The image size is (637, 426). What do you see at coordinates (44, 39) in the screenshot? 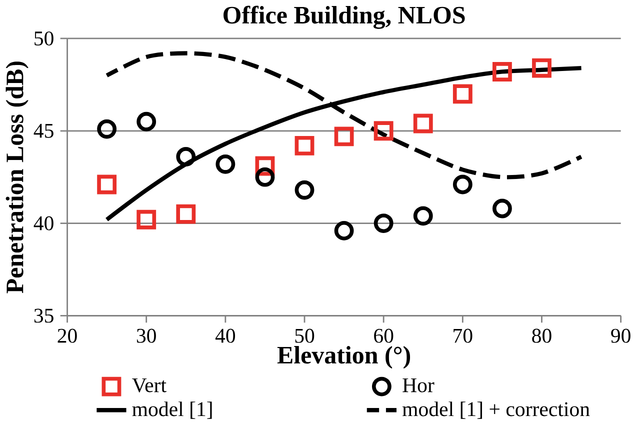
I see `y-tick-label: 50` at bounding box center [44, 39].